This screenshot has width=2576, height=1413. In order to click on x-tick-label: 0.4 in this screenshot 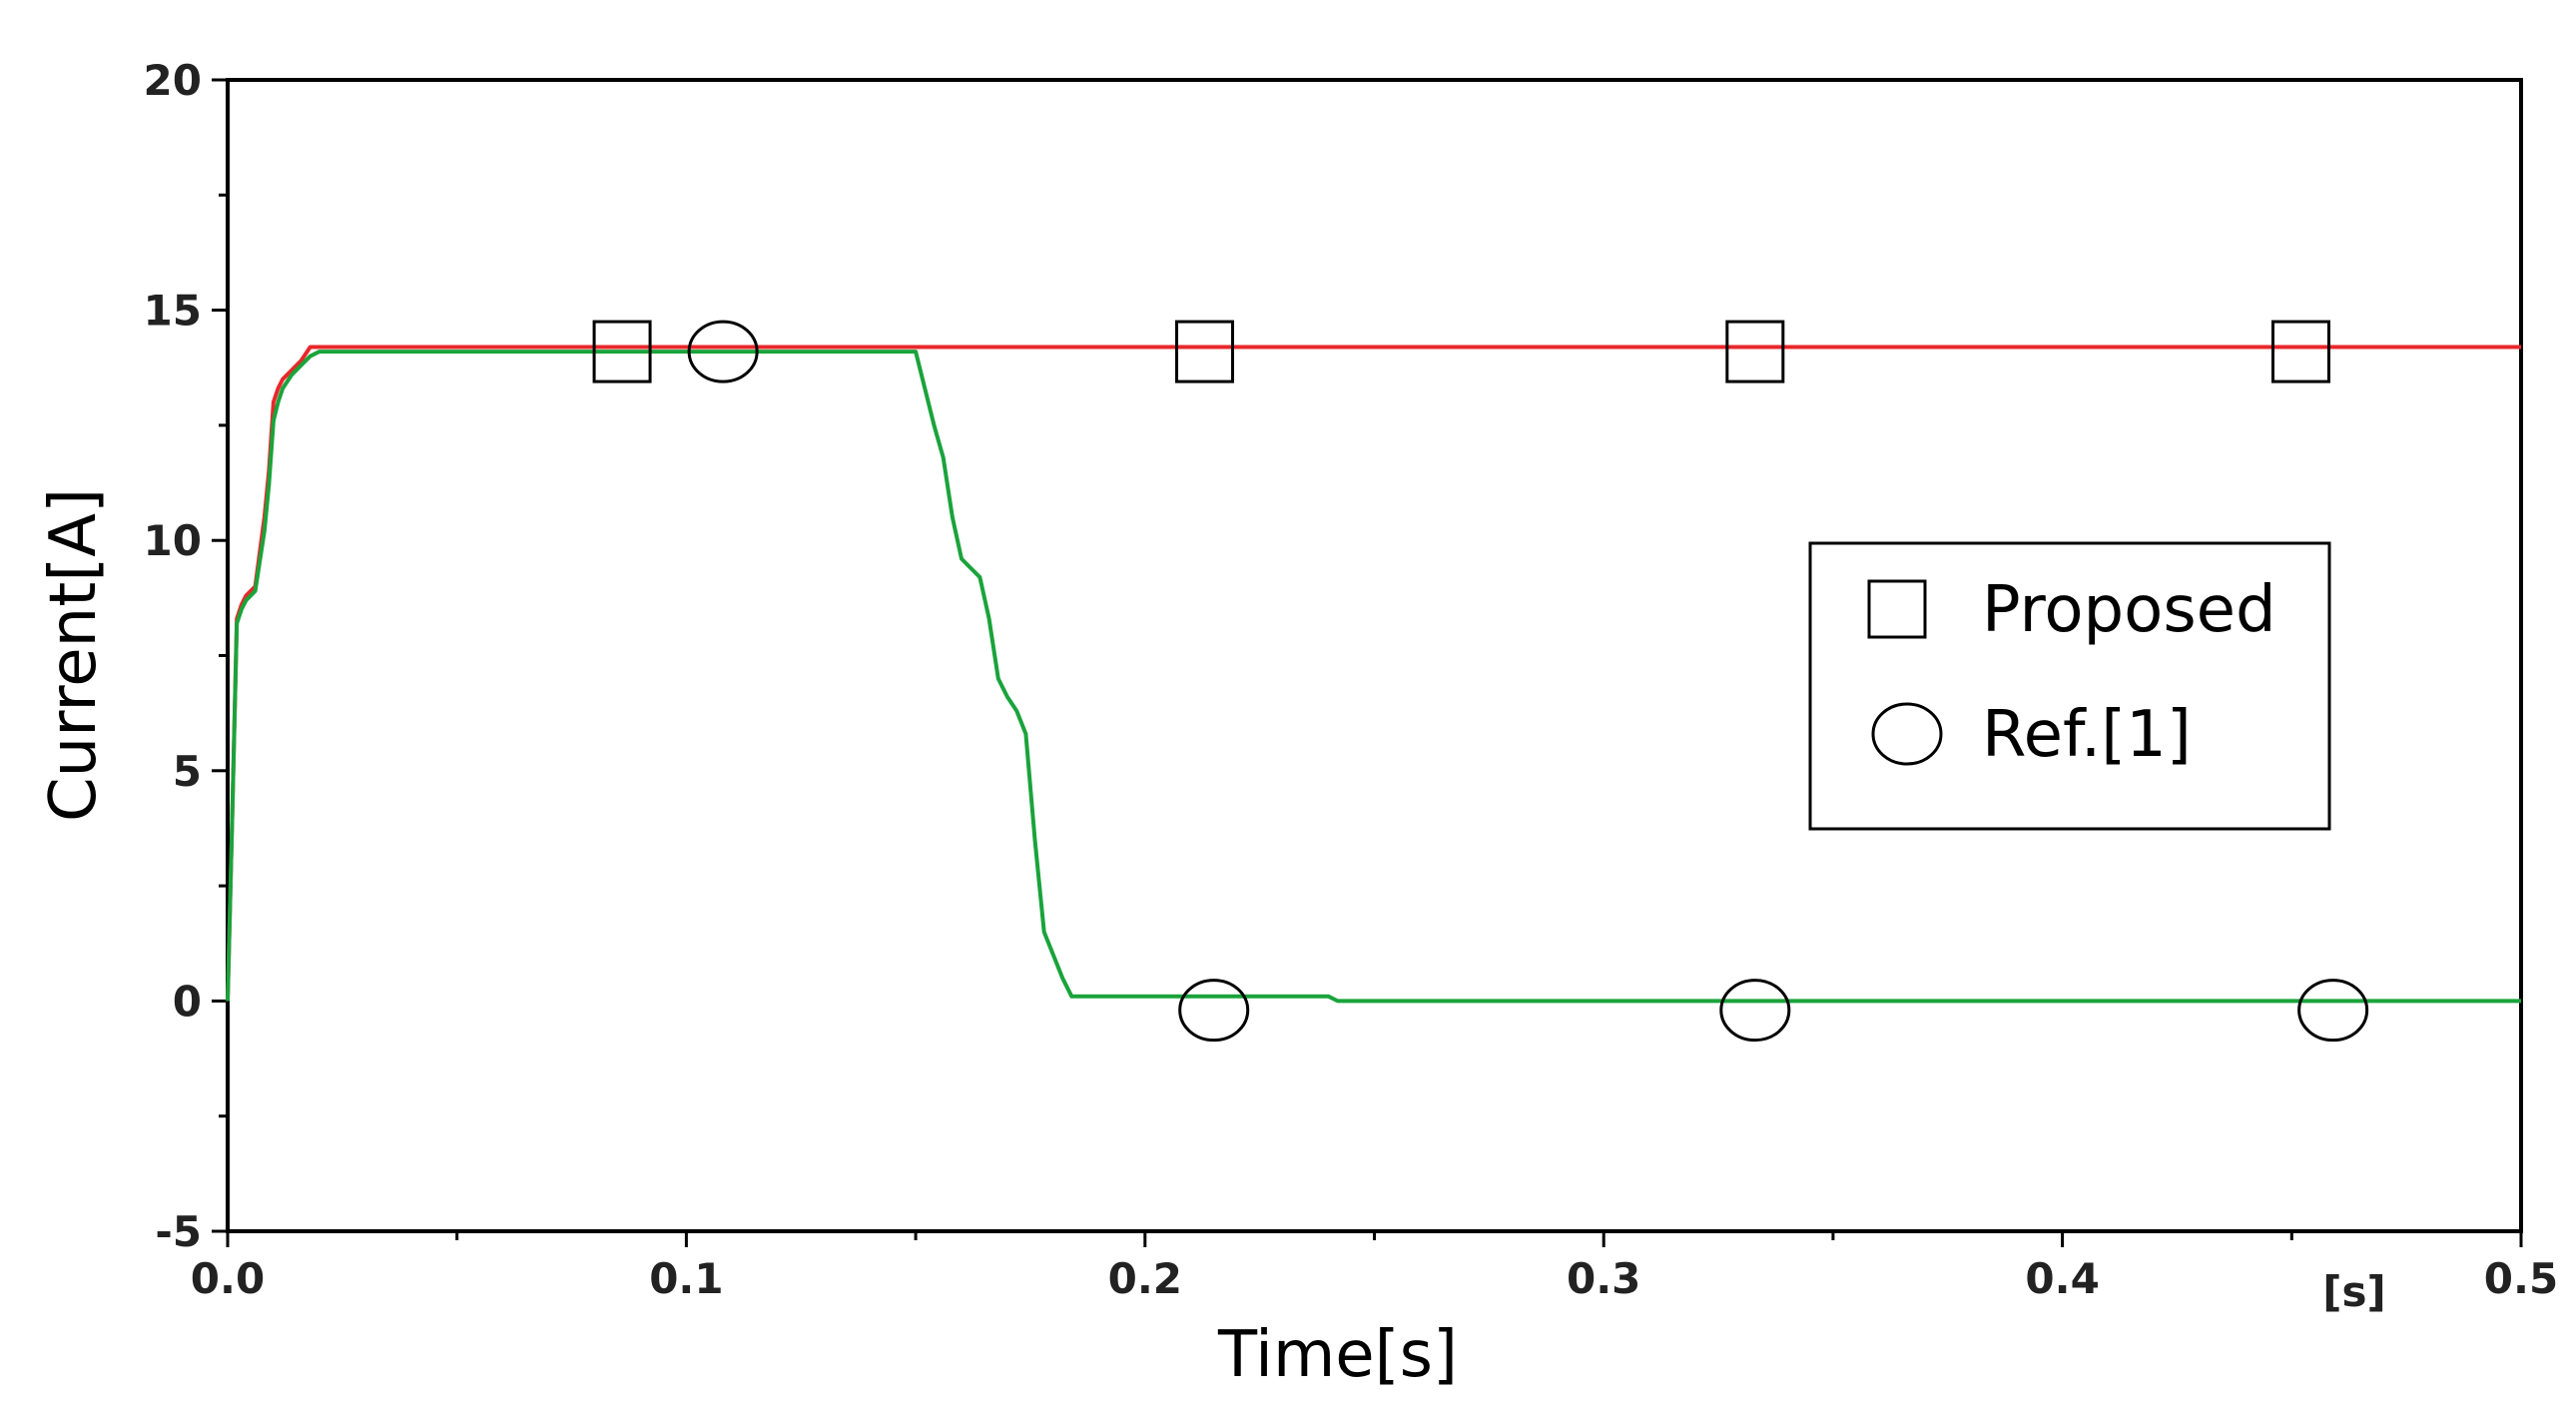, I will do `click(2062, 1278)`.